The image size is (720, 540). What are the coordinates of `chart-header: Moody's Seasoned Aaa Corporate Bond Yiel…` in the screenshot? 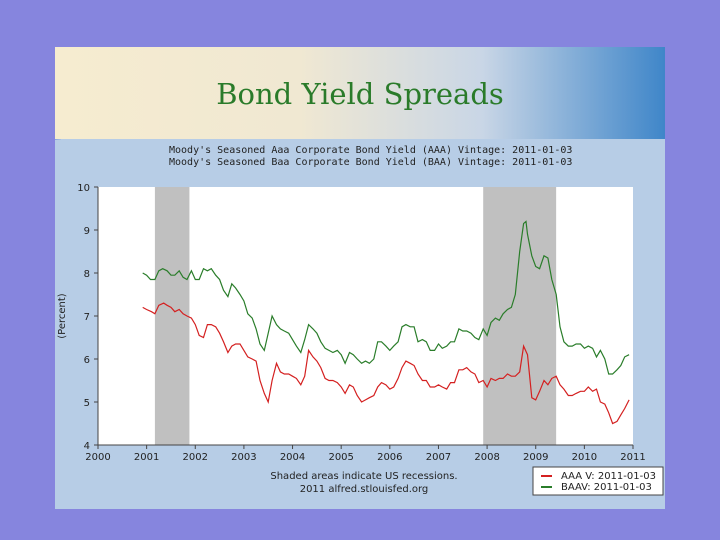 It's located at (370, 156).